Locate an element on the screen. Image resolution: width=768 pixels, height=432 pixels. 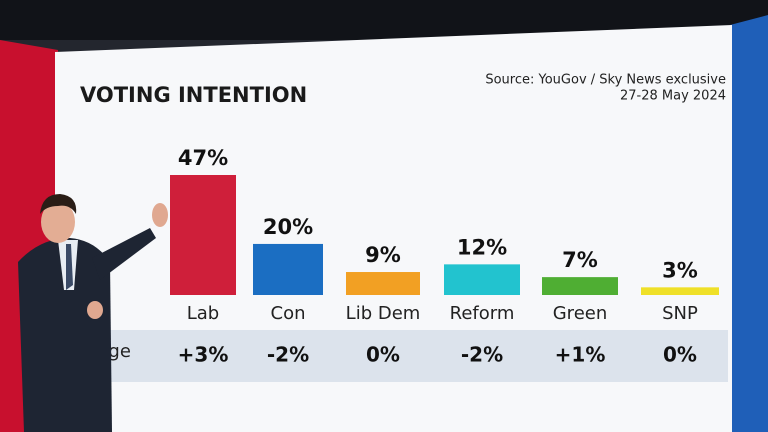
category-label: Green is located at coordinates (580, 313).